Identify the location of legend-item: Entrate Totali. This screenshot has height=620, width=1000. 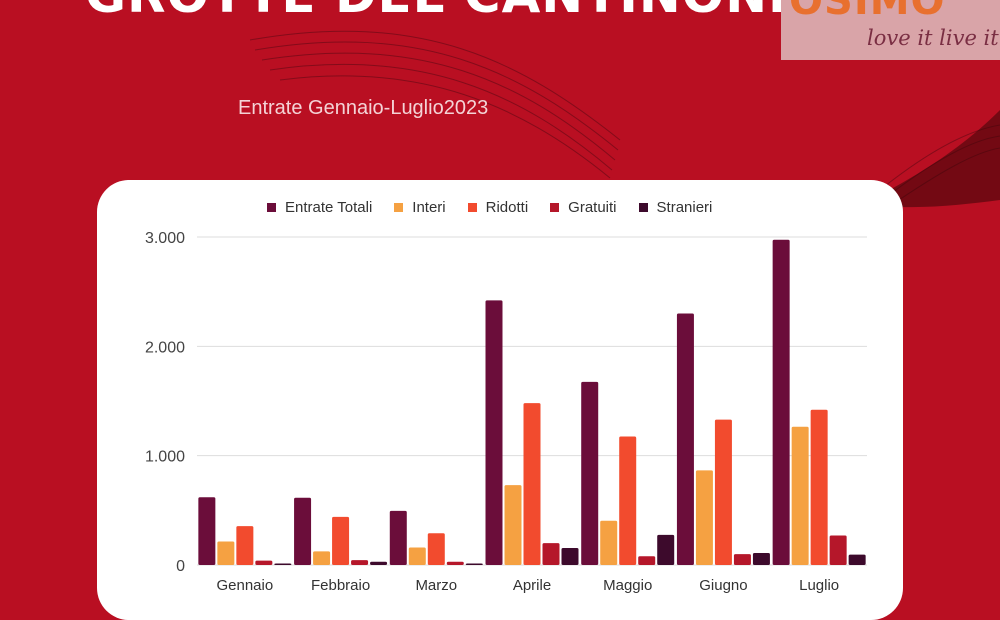
(319, 207).